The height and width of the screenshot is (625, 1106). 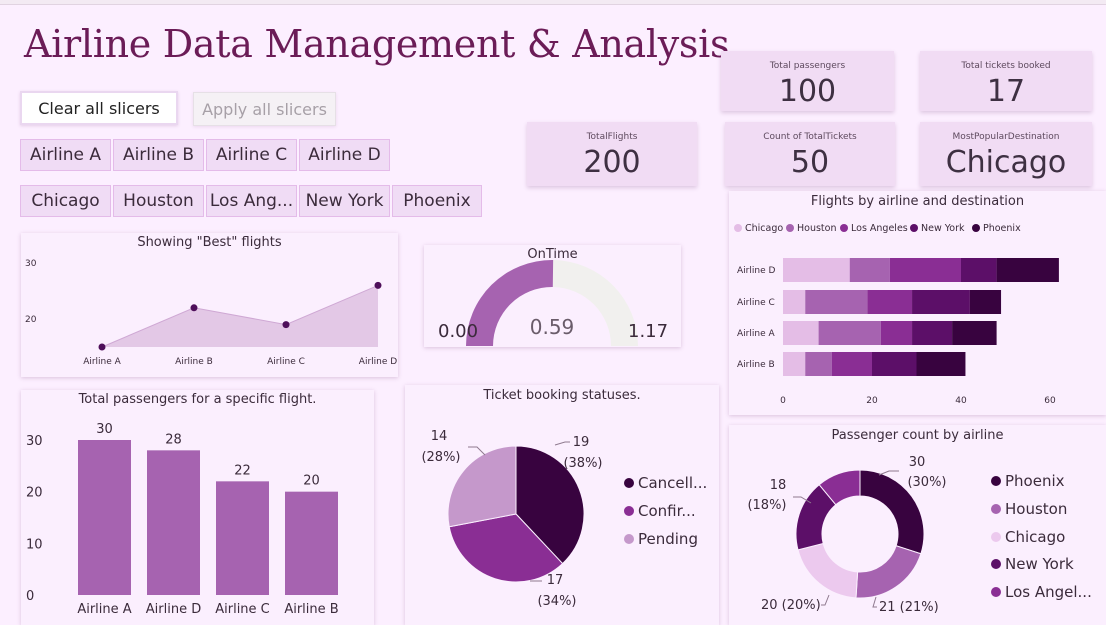 I want to click on slicer-airline-d: Airline D, so click(x=344, y=155).